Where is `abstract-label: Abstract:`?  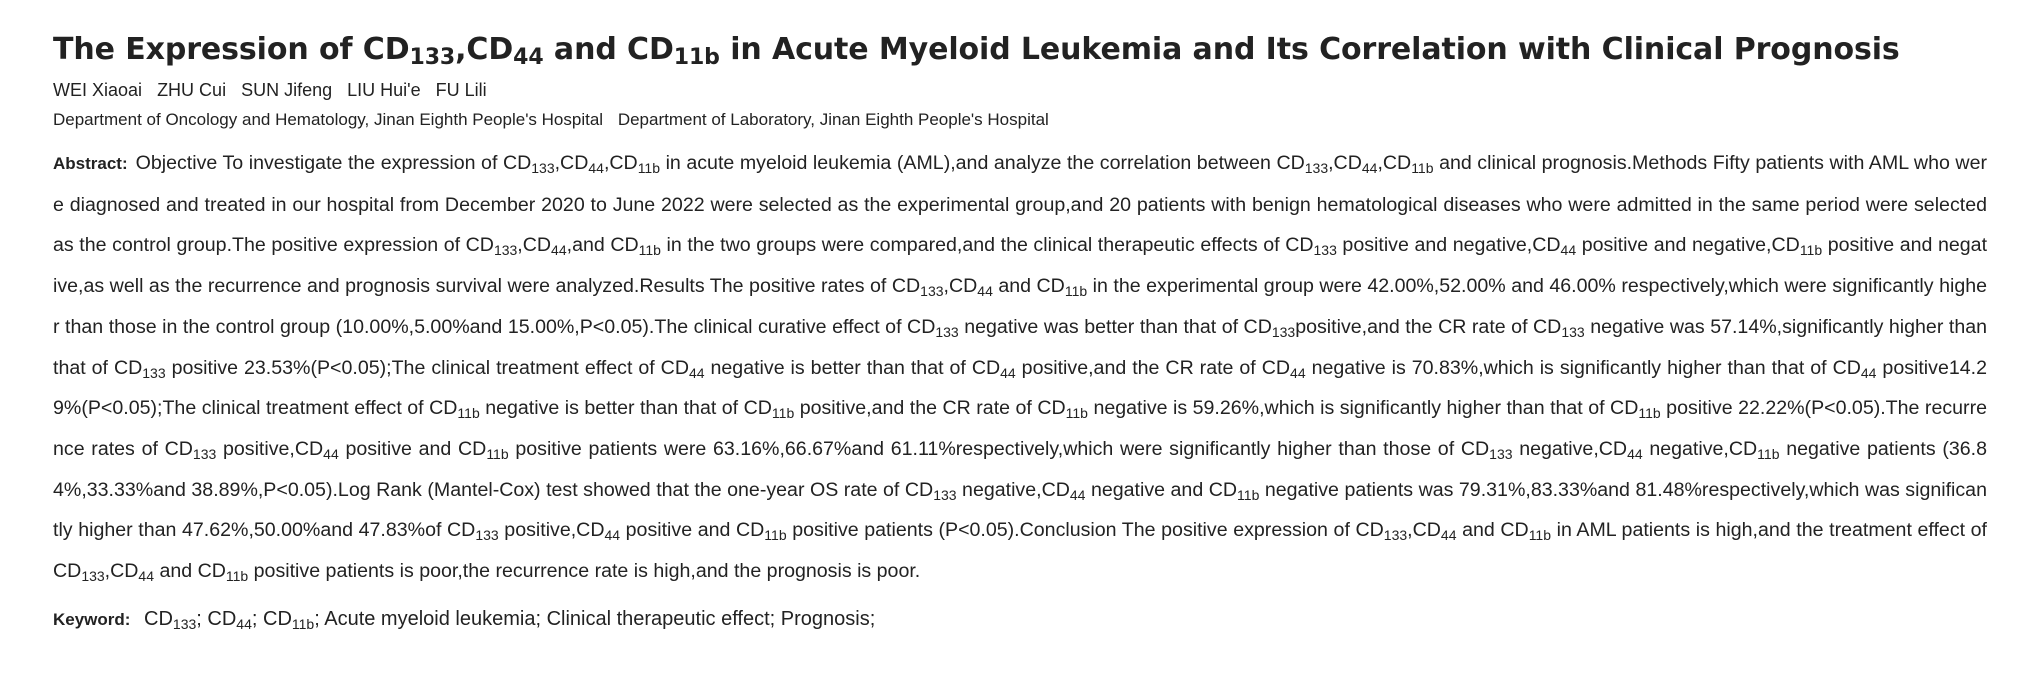
abstract-label: Abstract: is located at coordinates (90, 163).